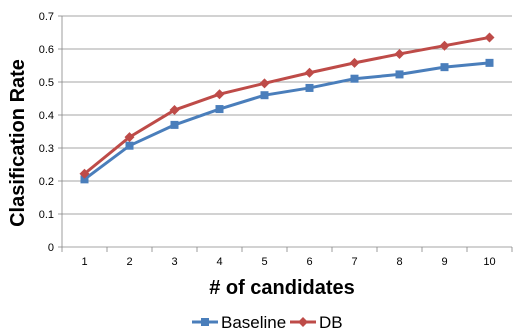  What do you see at coordinates (288, 262) in the screenshot?
I see `x-tick-labels: 1 2 3 4 5 6 7 8 9 10` at bounding box center [288, 262].